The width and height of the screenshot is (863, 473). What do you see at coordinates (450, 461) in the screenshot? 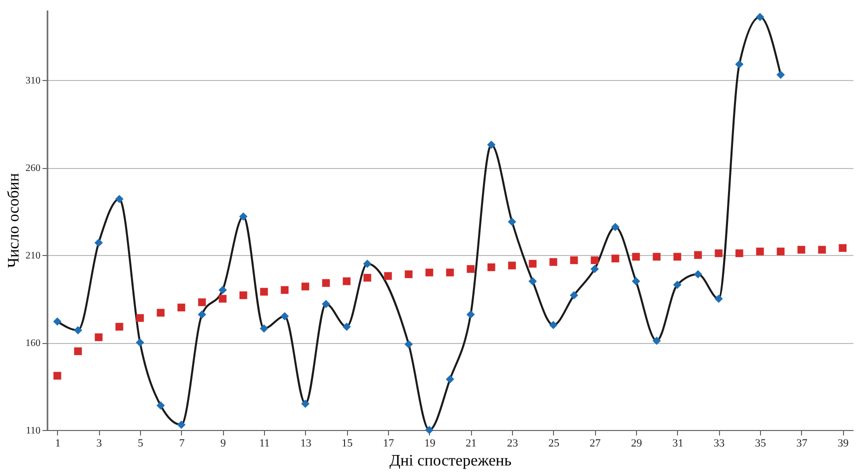
I see `x-axis-title: Дні спостережень` at bounding box center [450, 461].